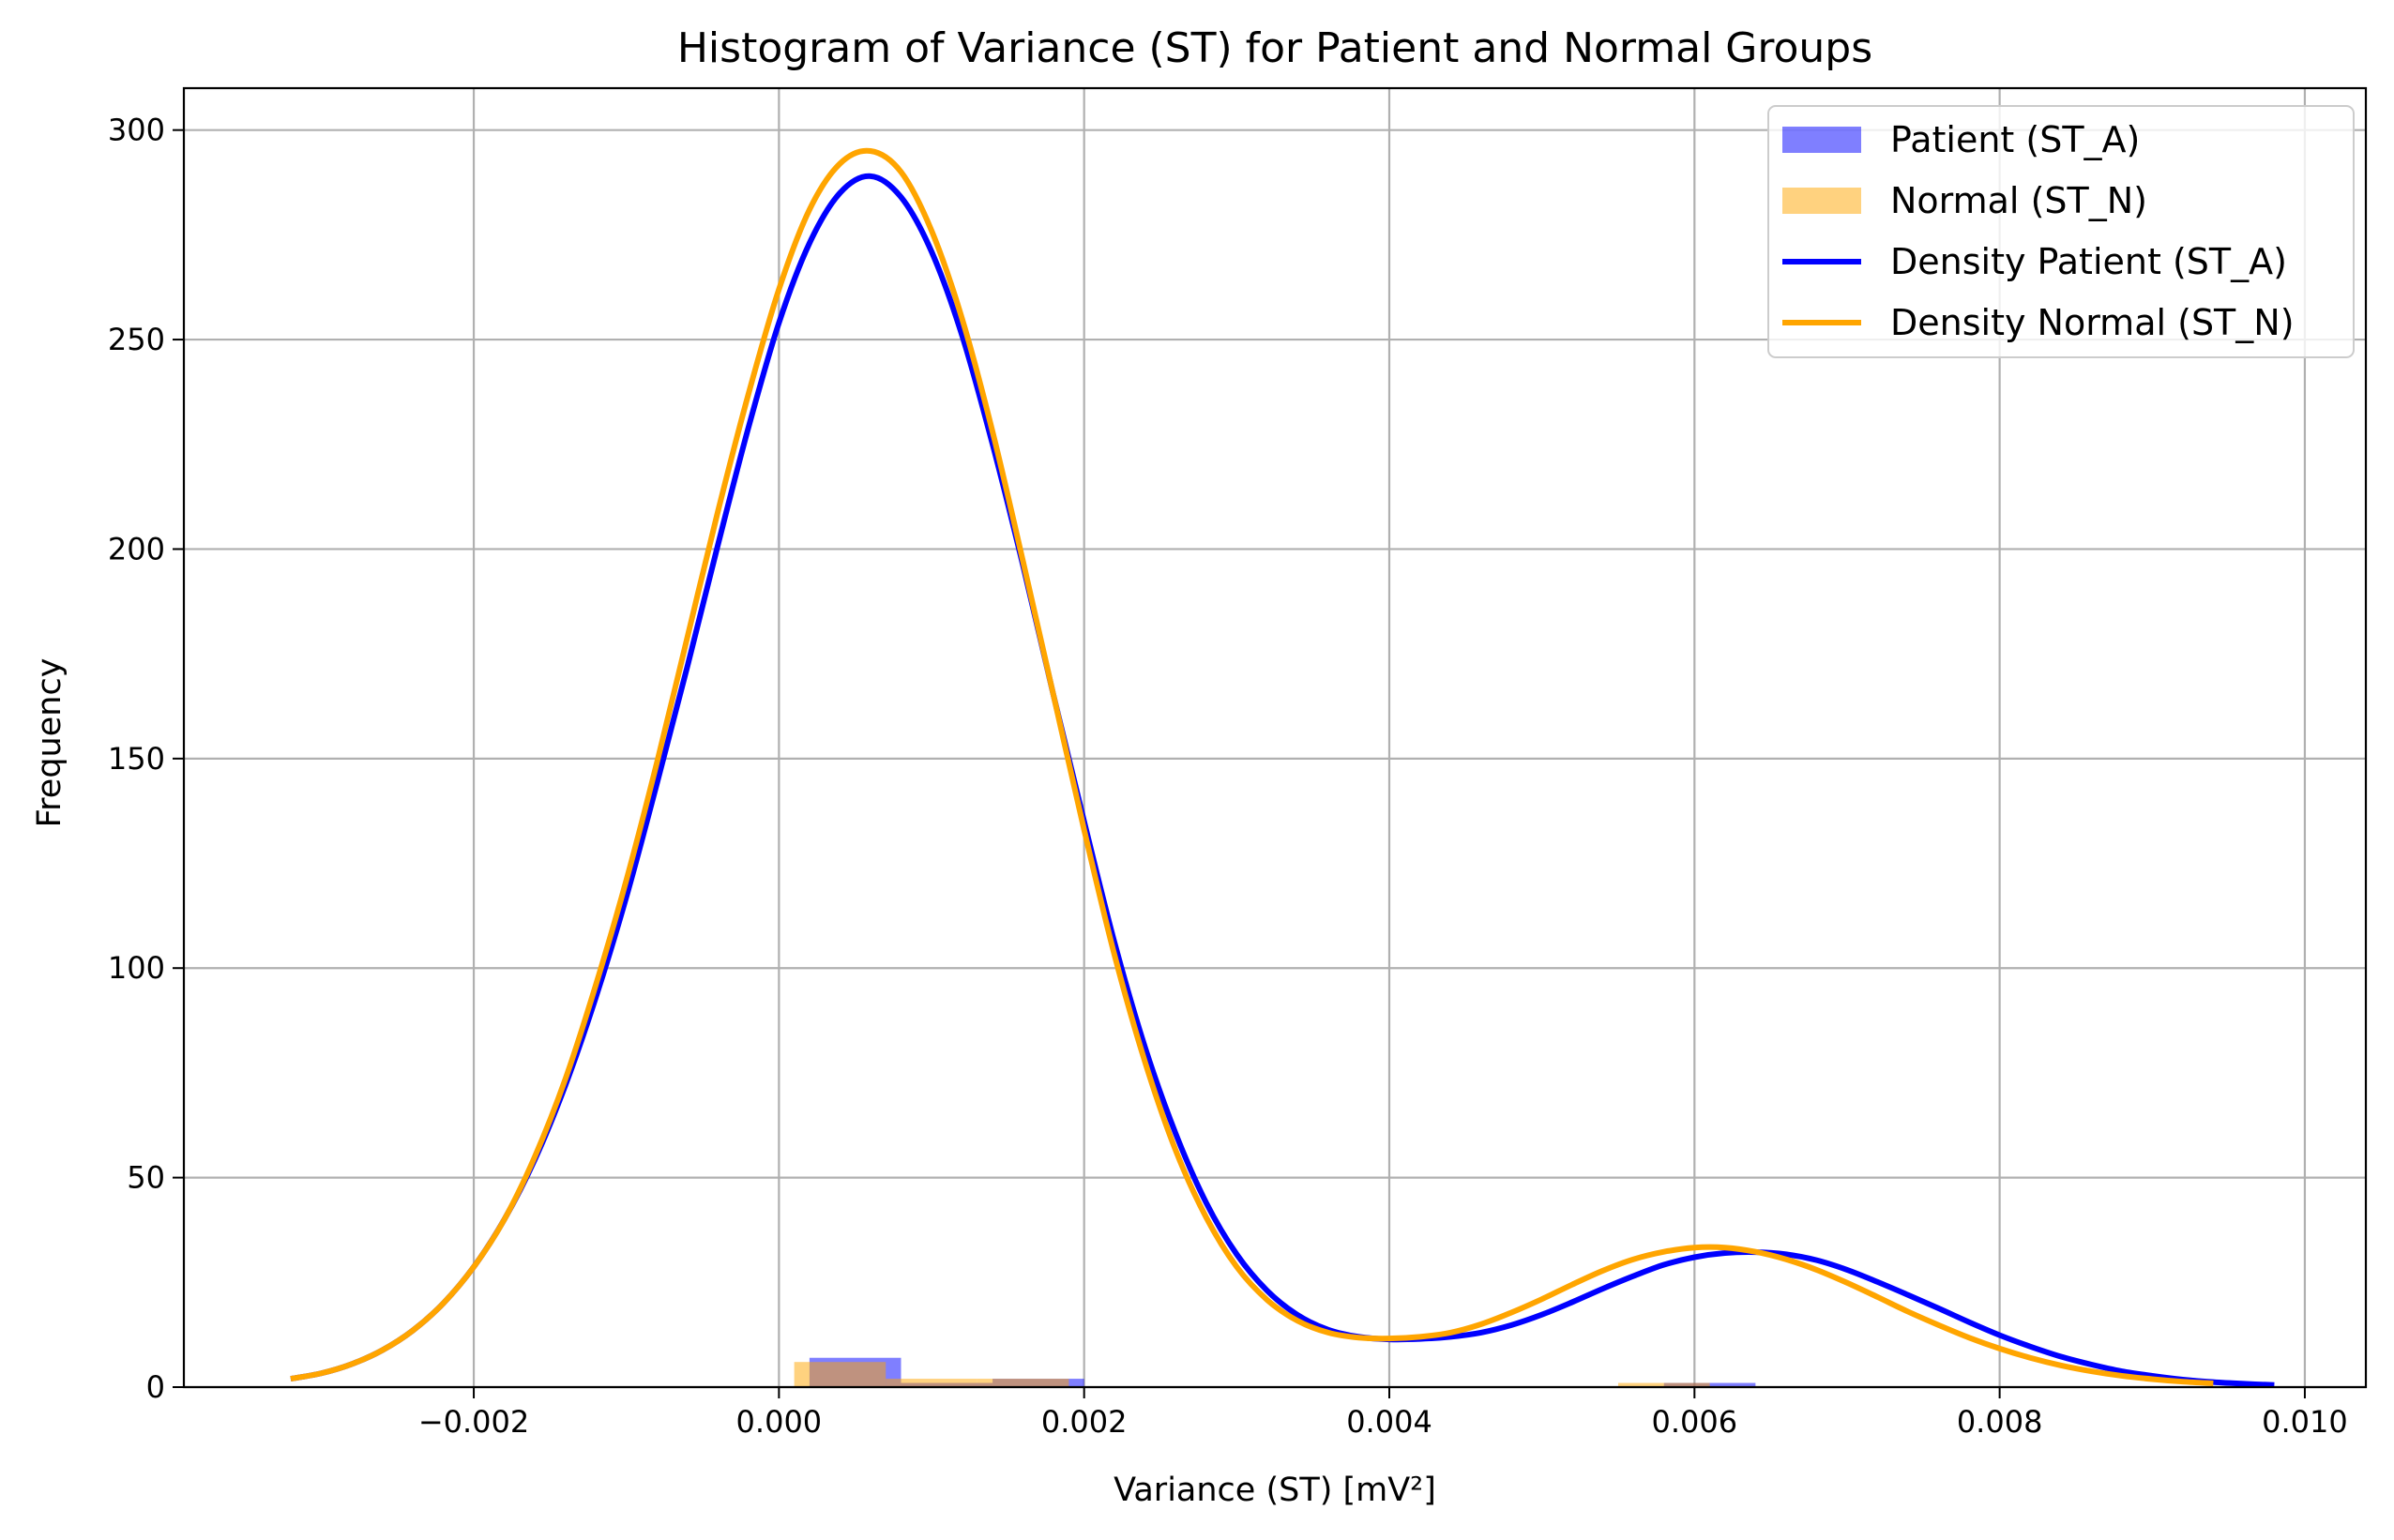  What do you see at coordinates (136, 968) in the screenshot?
I see `y-tick-label: 100` at bounding box center [136, 968].